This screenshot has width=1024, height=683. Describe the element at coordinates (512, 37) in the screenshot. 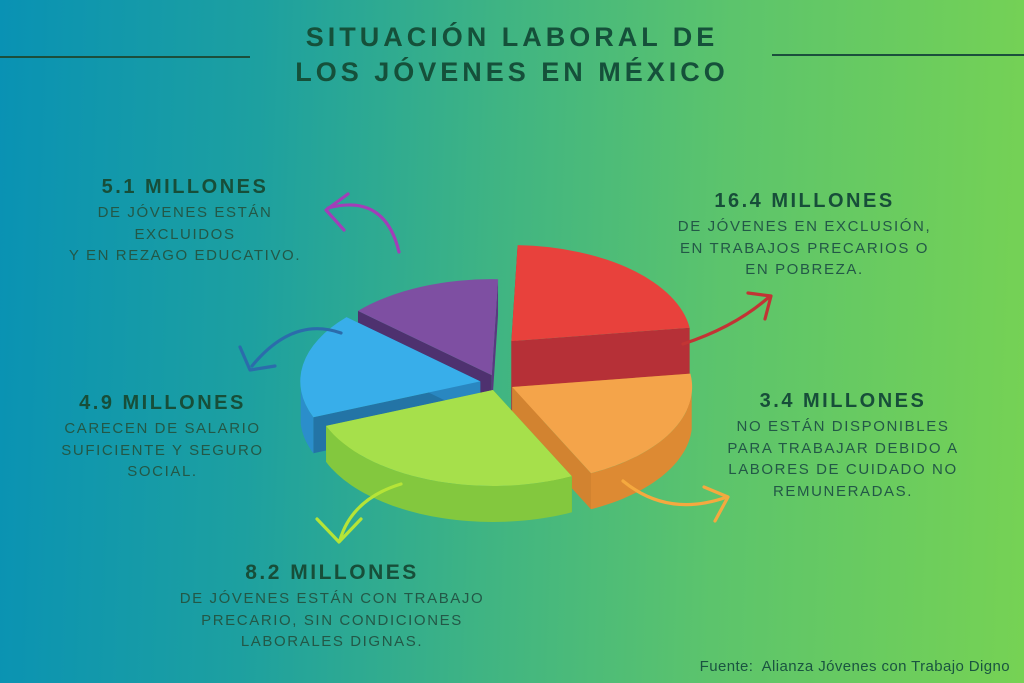

I see `page-title-line1: SITUACIÓN LABORAL DE` at that location.